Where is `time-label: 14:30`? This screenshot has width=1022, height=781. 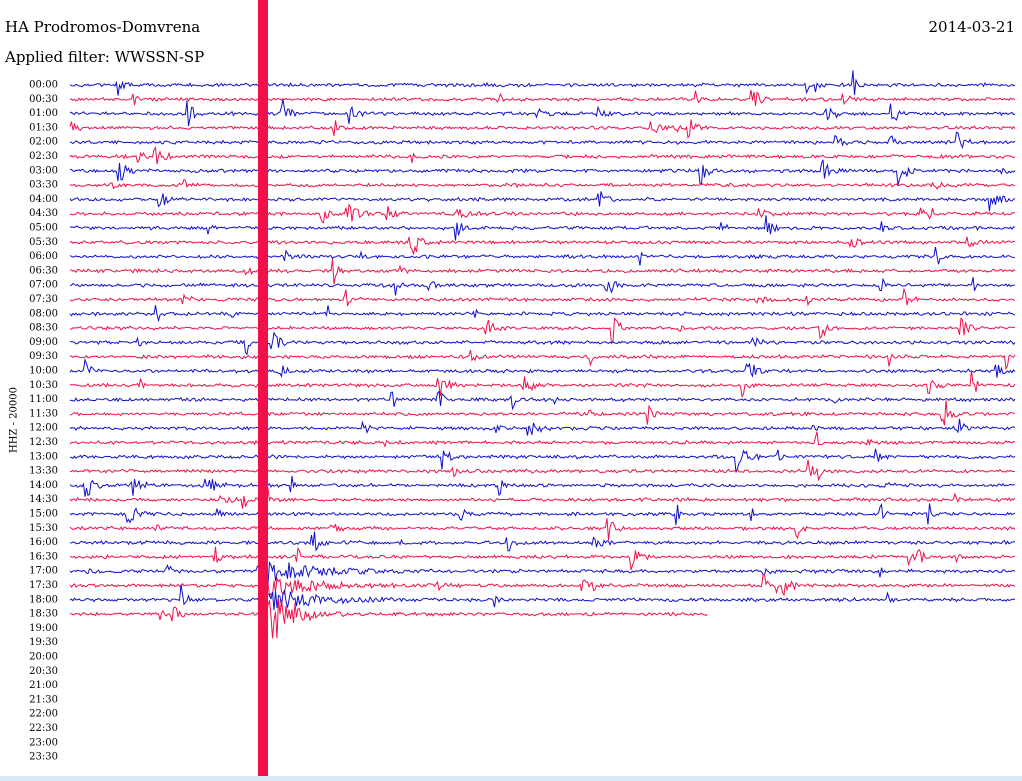
time-label: 14:30 is located at coordinates (43, 499).